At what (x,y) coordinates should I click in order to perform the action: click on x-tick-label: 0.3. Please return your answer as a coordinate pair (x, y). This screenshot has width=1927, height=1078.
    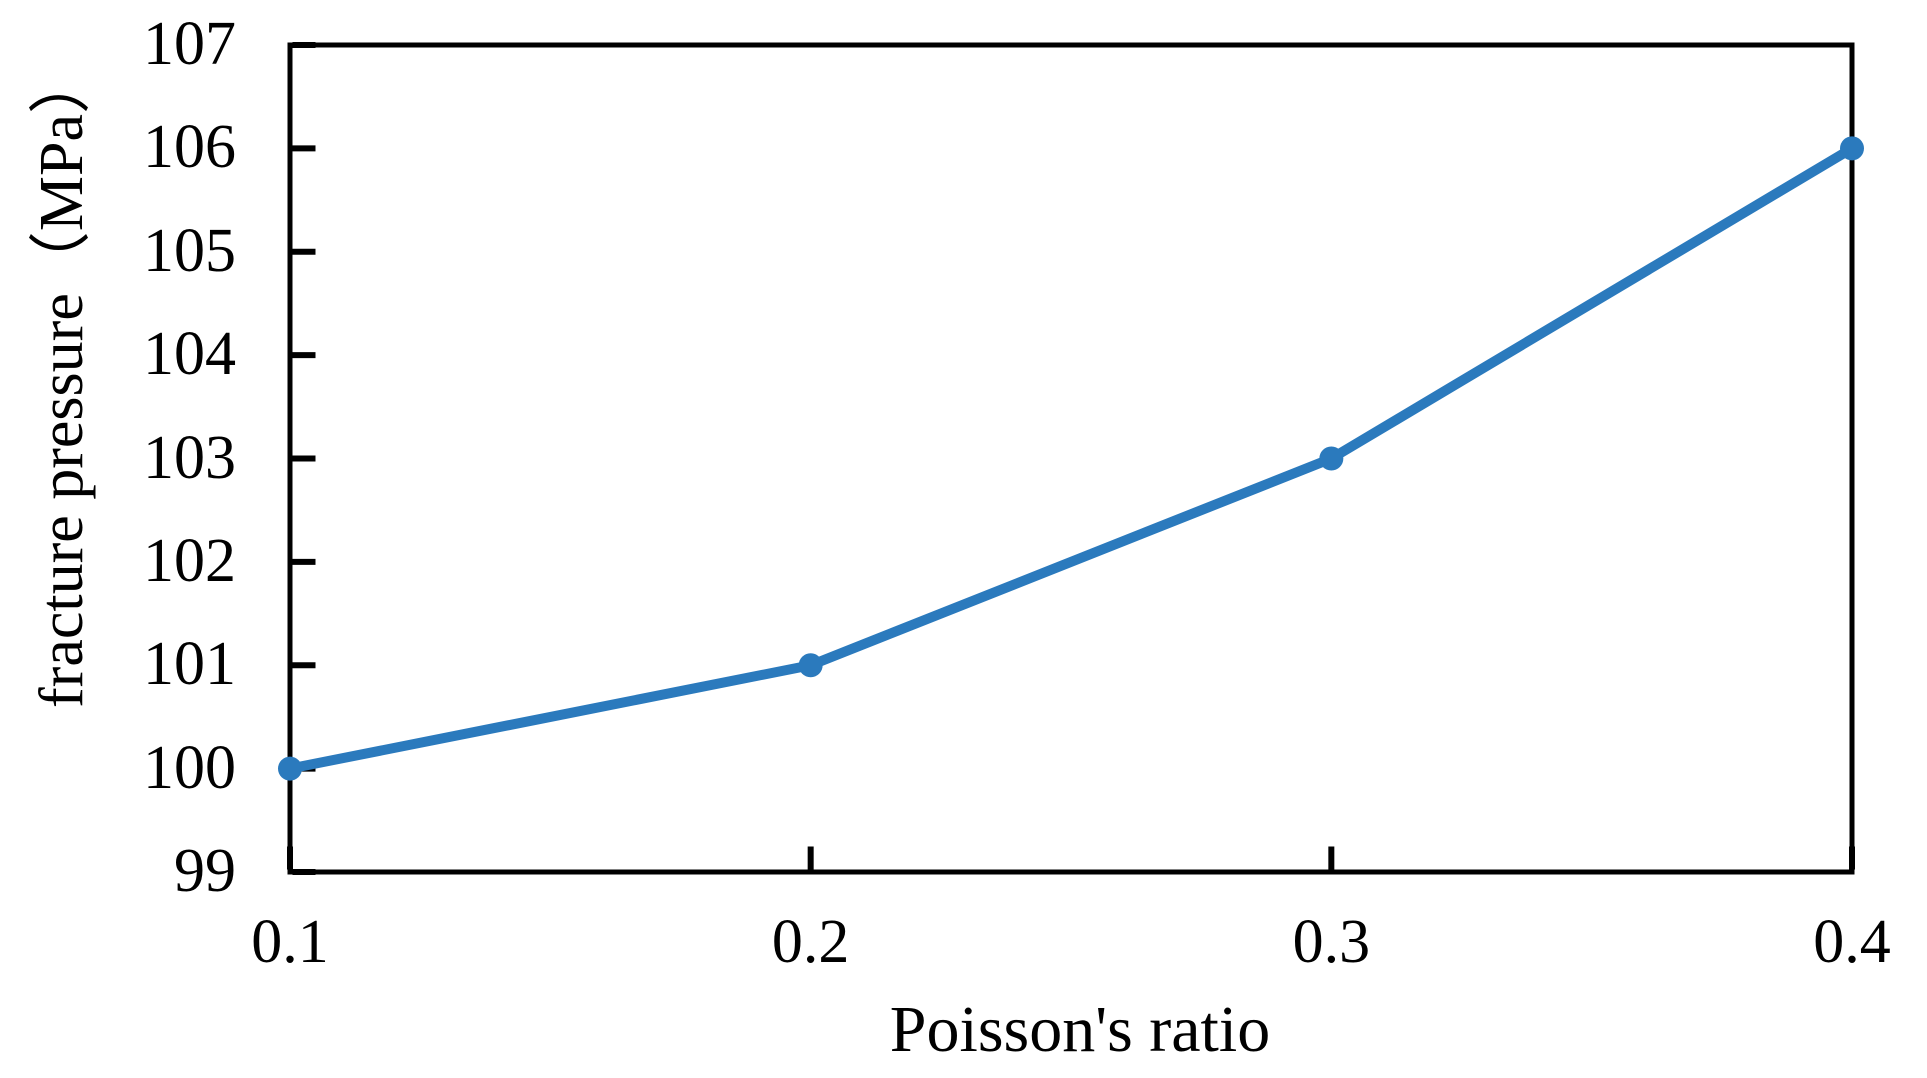
    Looking at the image, I should click on (1331, 942).